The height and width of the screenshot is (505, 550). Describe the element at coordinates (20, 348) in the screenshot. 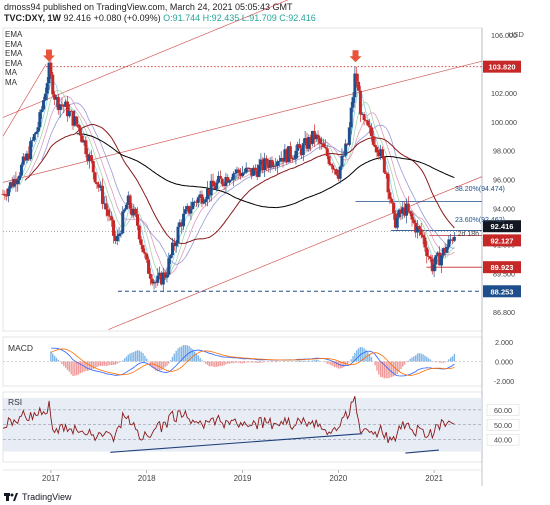

I see `macd-label: MACD` at that location.